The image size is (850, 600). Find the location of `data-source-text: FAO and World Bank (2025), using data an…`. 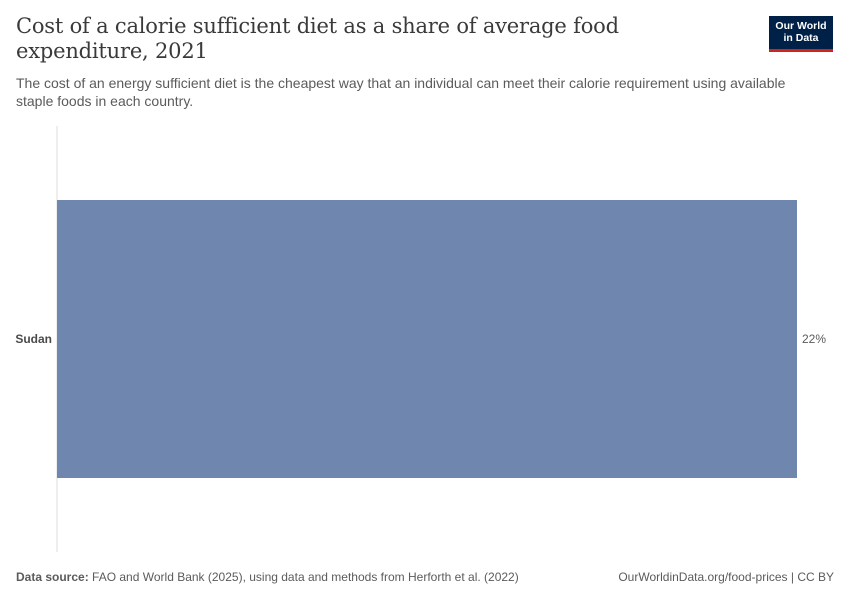

data-source-text: FAO and World Bank (2025), using data an… is located at coordinates (305, 577).